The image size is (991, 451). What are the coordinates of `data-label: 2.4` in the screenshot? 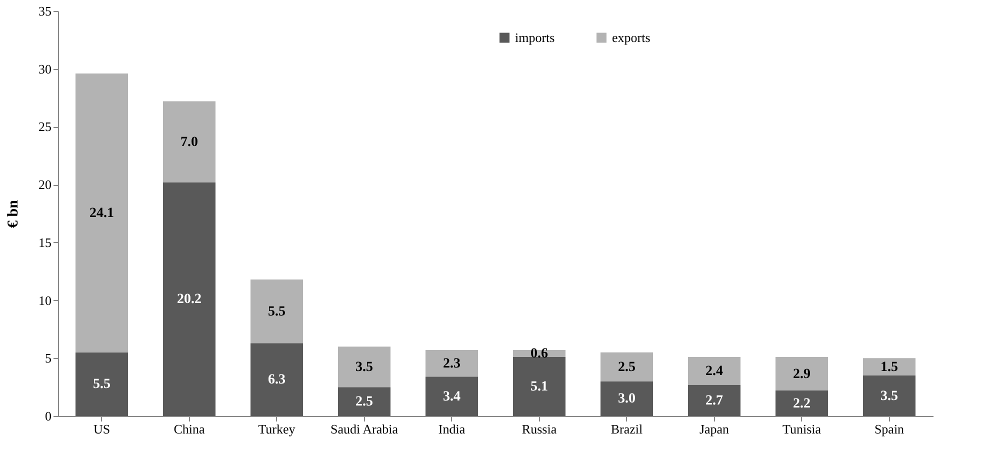 It's located at (714, 371).